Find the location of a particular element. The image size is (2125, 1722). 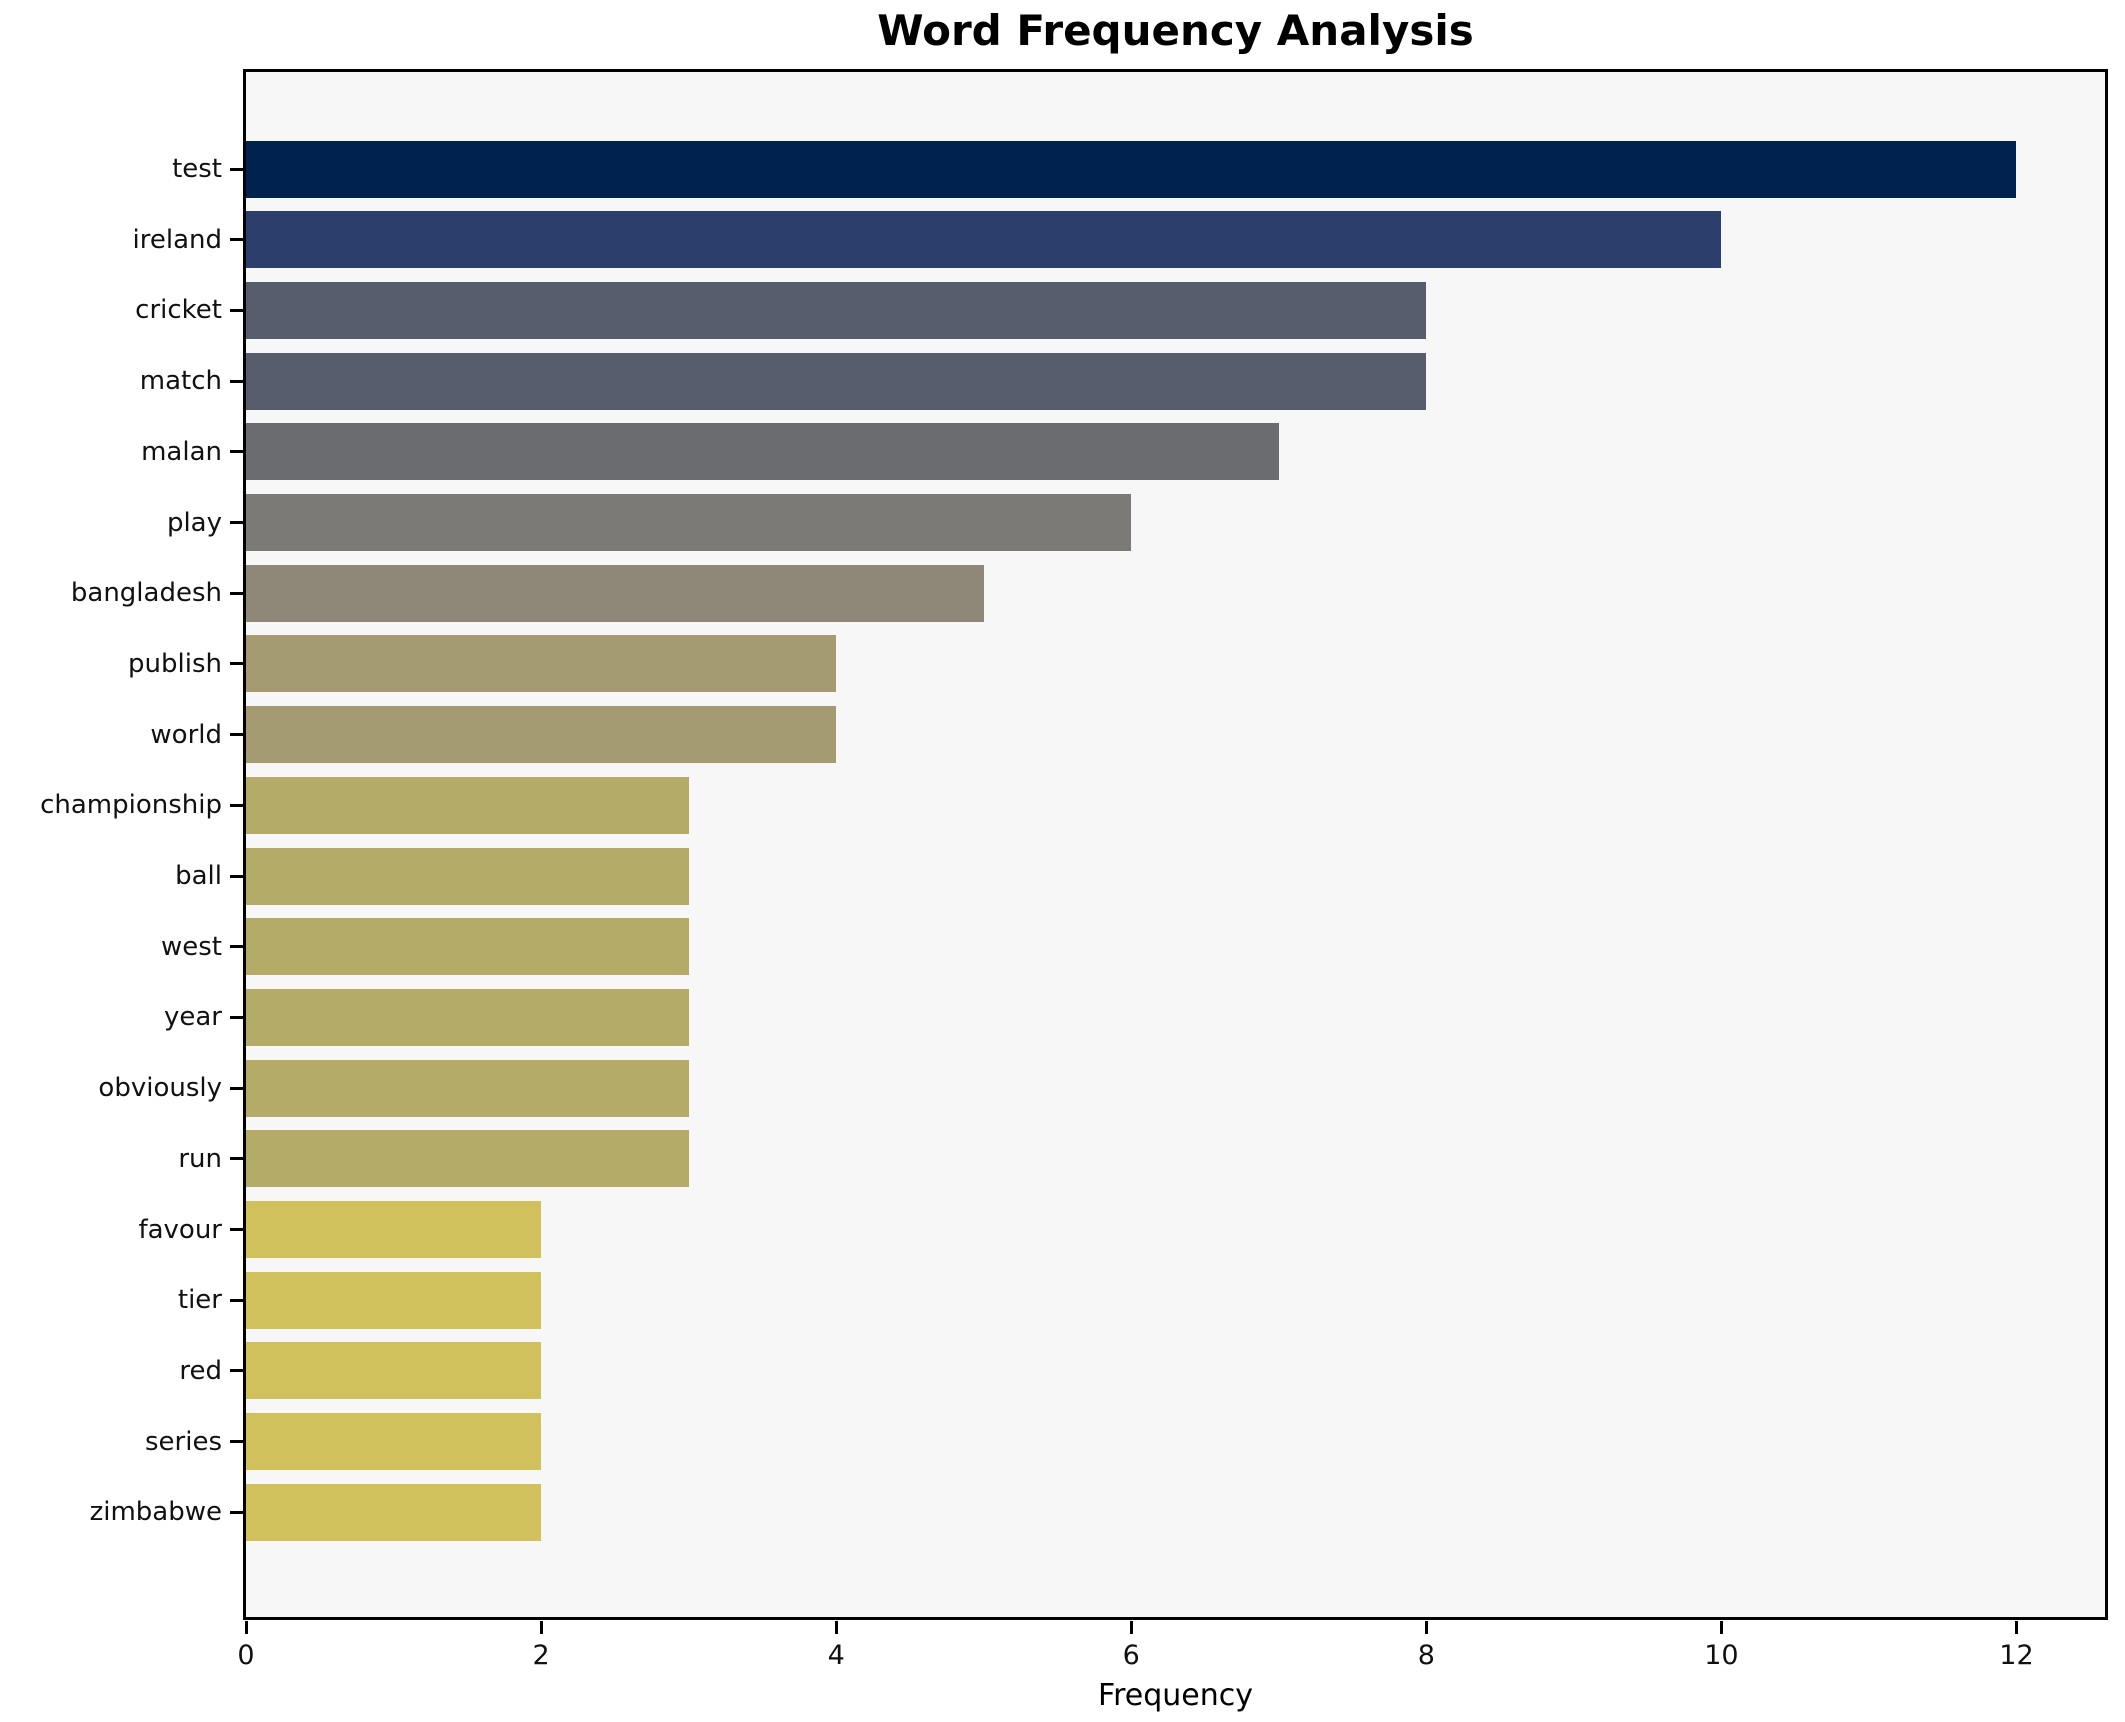

bar-match is located at coordinates (836, 381).